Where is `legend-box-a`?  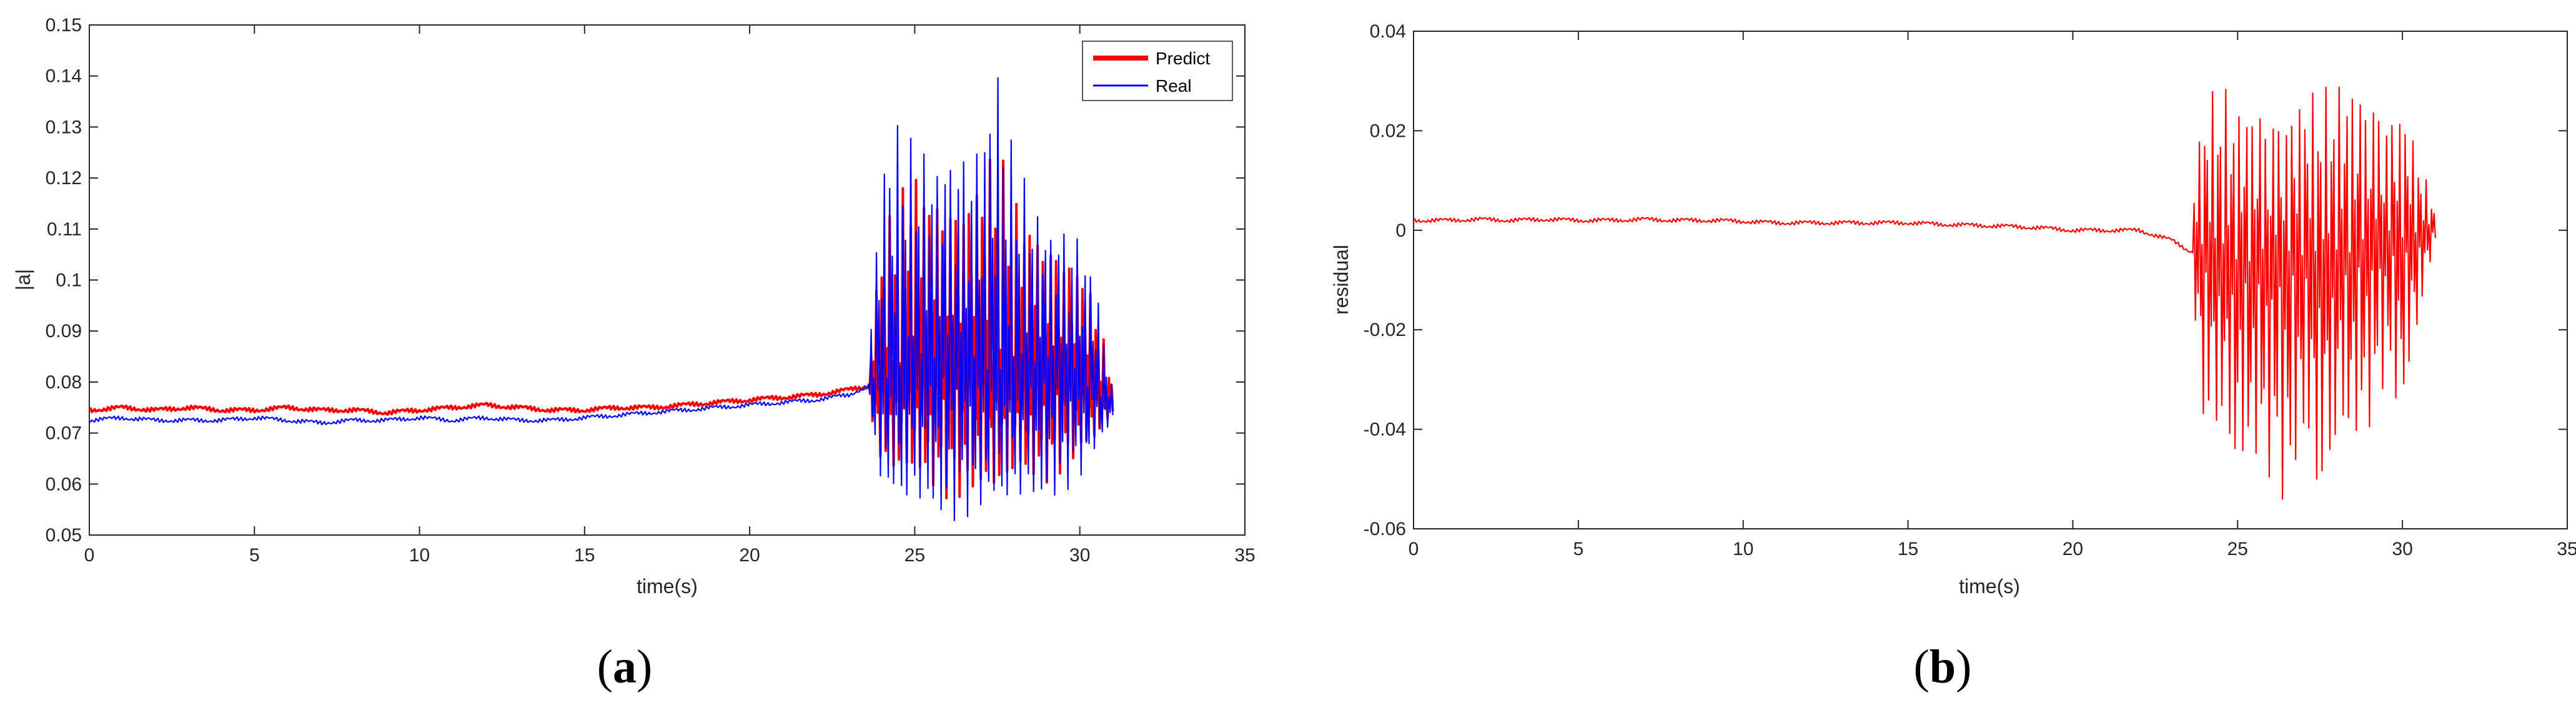 legend-box-a is located at coordinates (1157, 71).